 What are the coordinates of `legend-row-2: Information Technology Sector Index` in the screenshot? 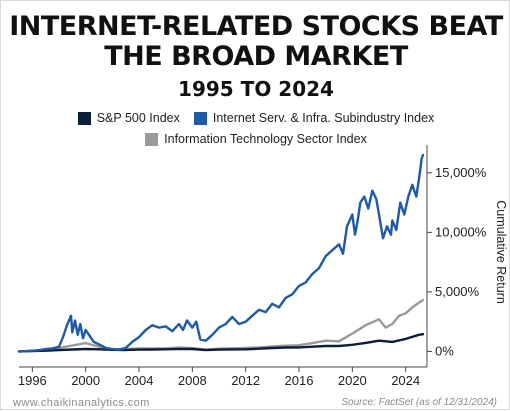 It's located at (255, 139).